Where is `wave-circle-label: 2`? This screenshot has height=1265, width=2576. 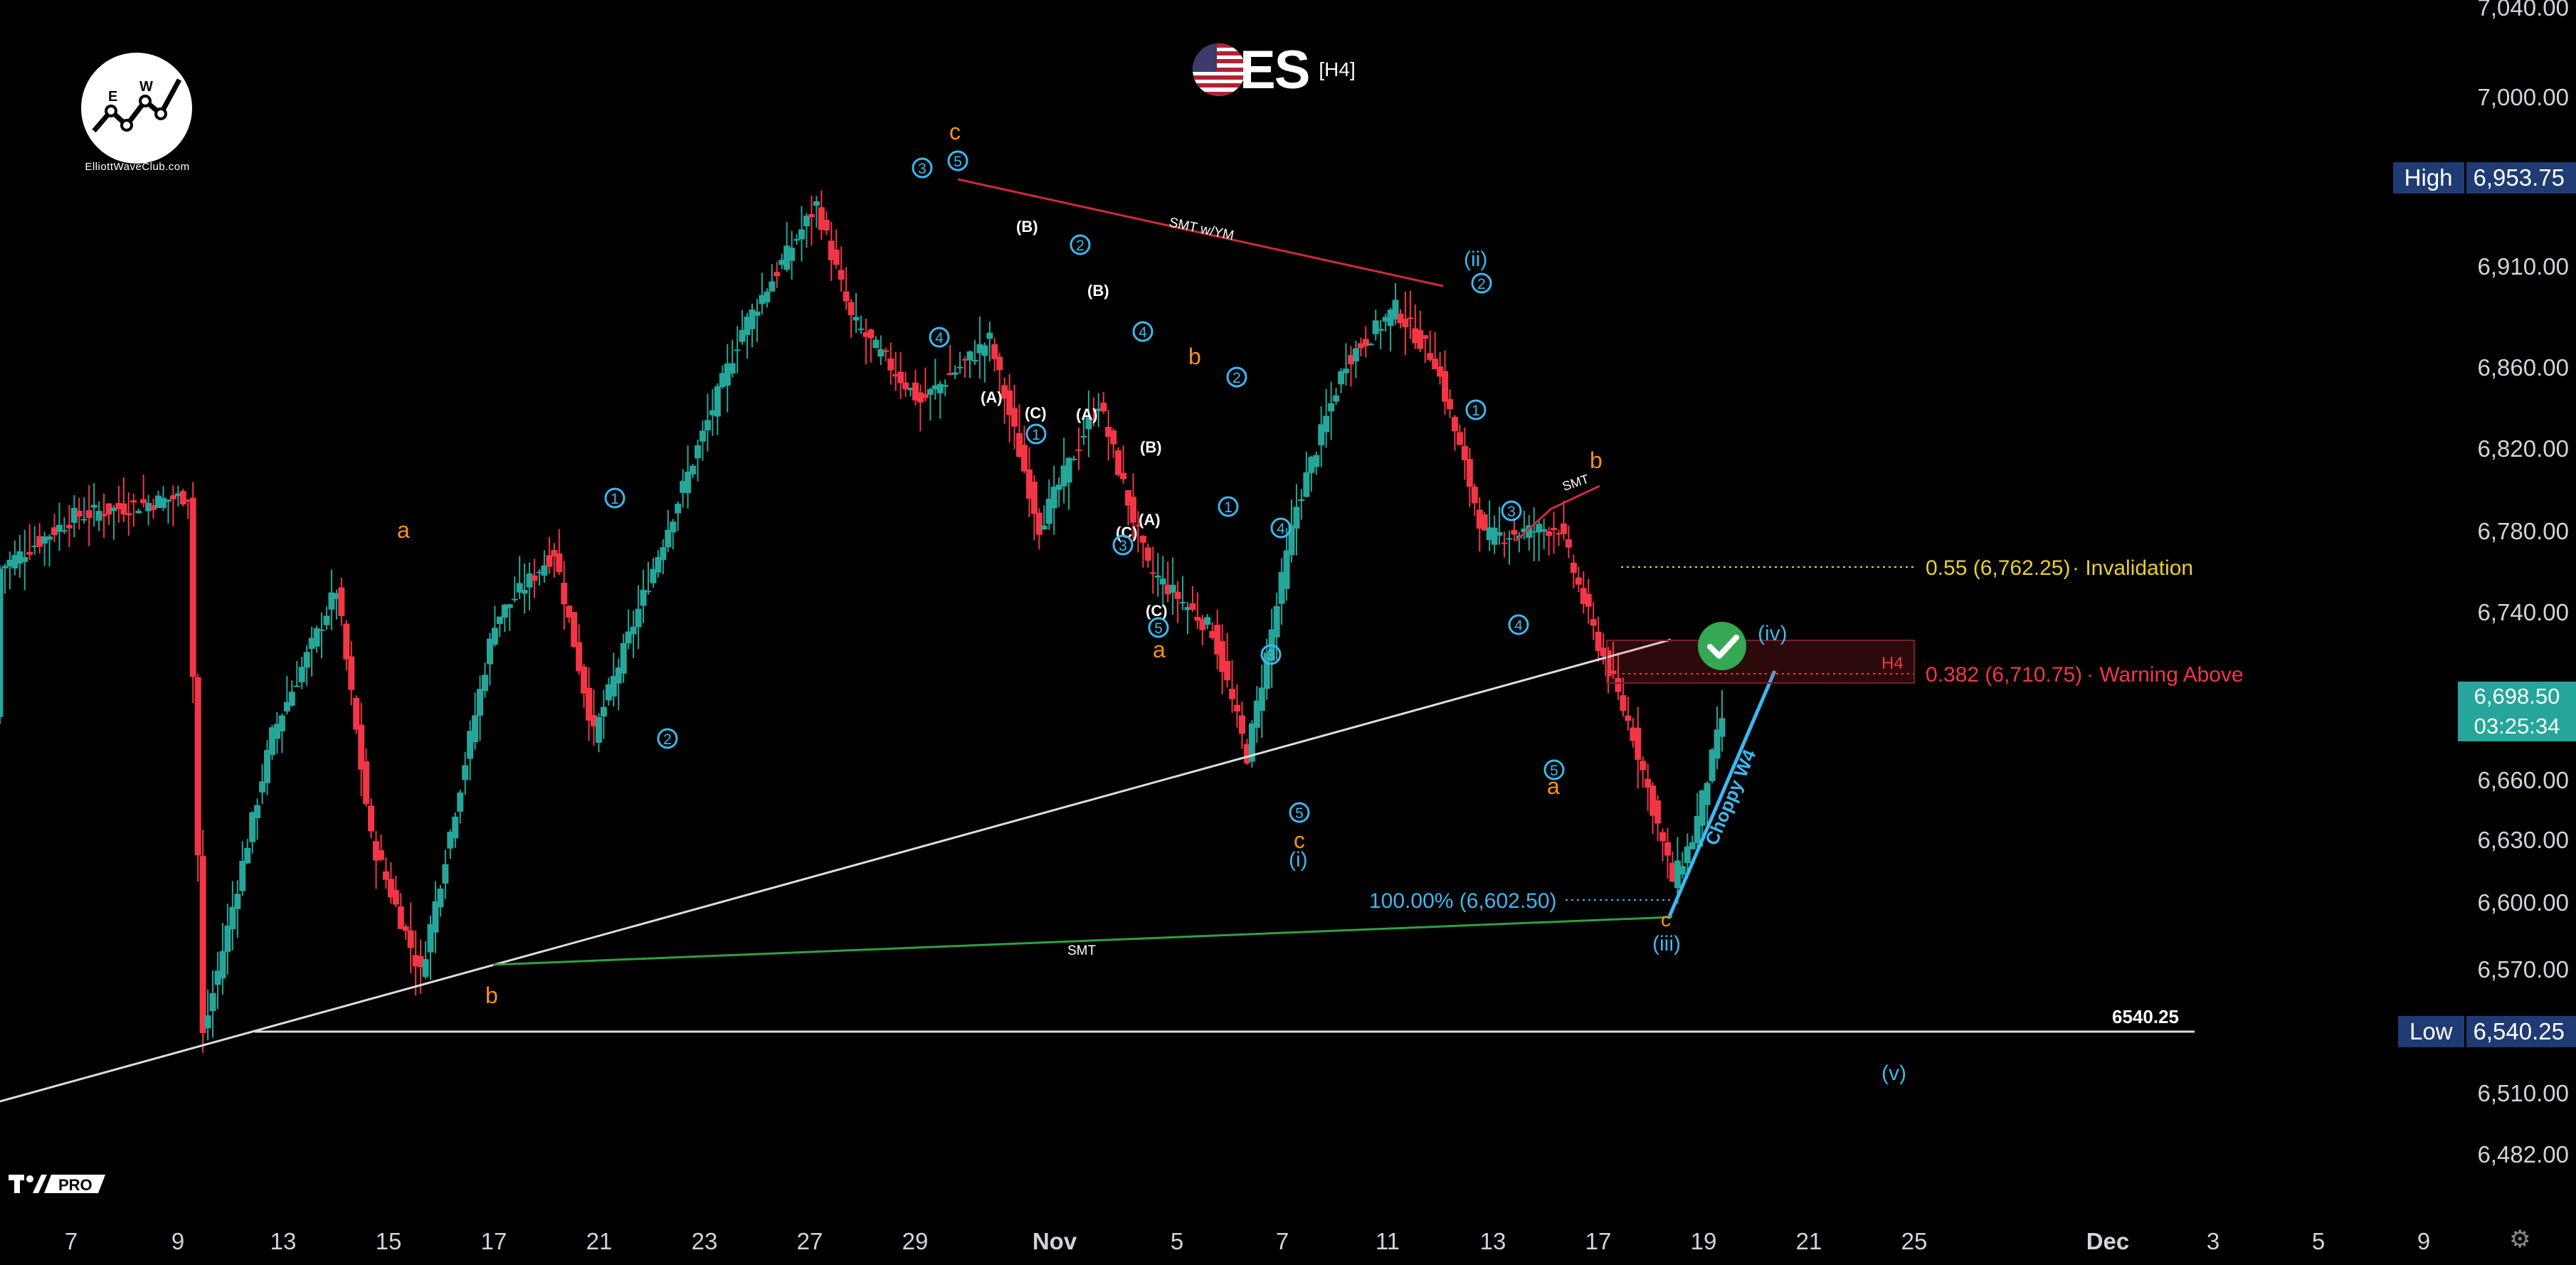
wave-circle-label: 2 is located at coordinates (1080, 244).